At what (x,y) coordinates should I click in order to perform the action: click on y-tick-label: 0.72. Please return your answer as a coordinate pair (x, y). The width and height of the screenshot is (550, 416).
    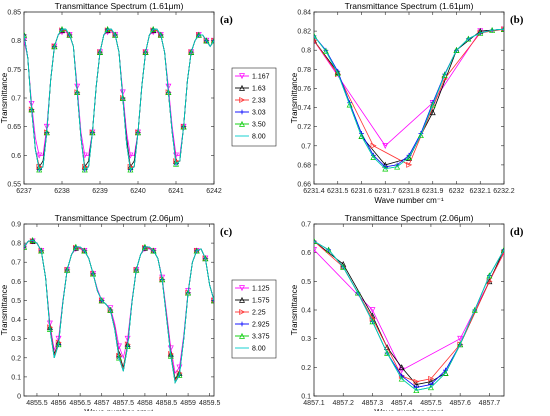
    Looking at the image, I should click on (304, 127).